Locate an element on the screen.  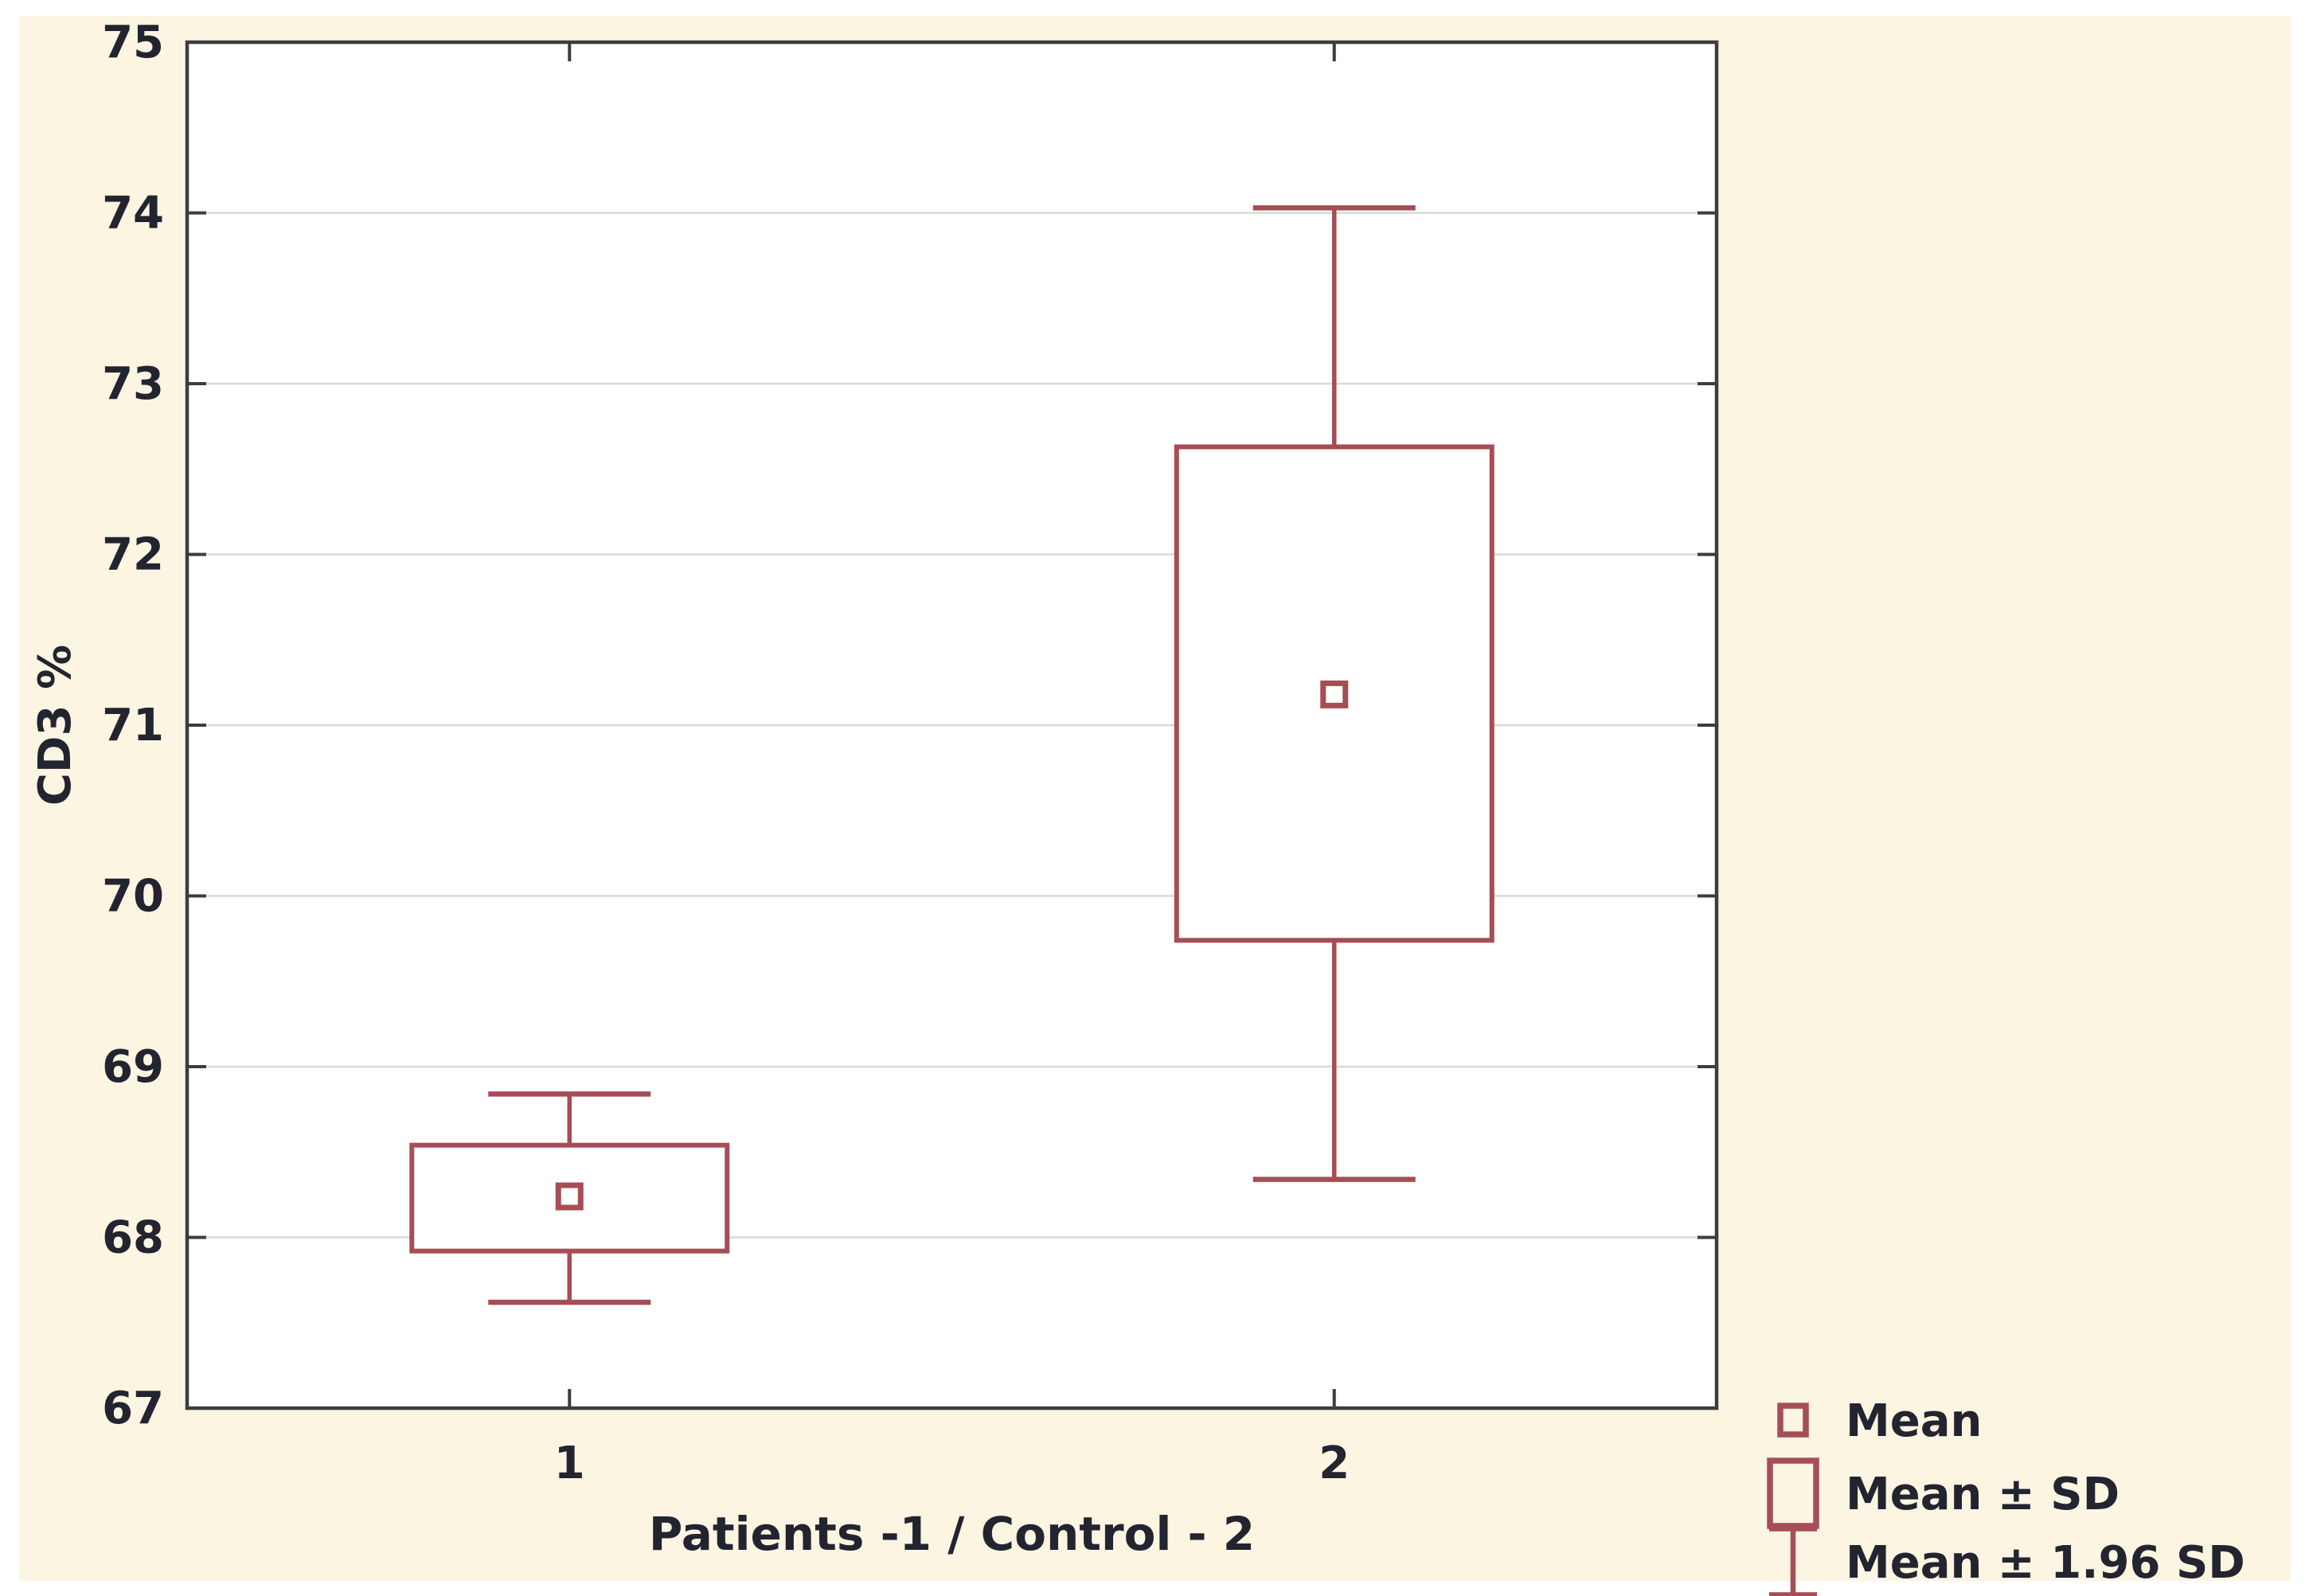
y-tick-label: 71 is located at coordinates (133, 725).